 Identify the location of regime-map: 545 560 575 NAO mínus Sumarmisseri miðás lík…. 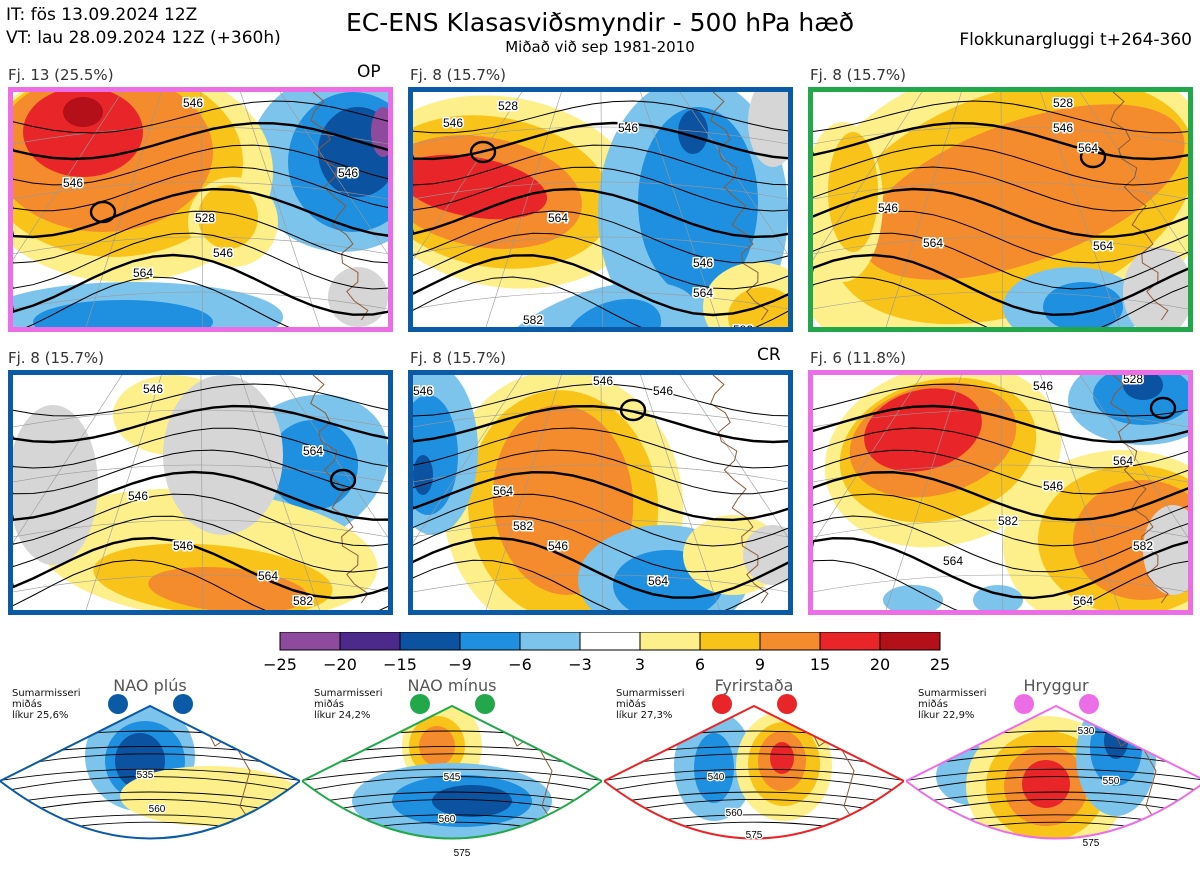
(452, 773).